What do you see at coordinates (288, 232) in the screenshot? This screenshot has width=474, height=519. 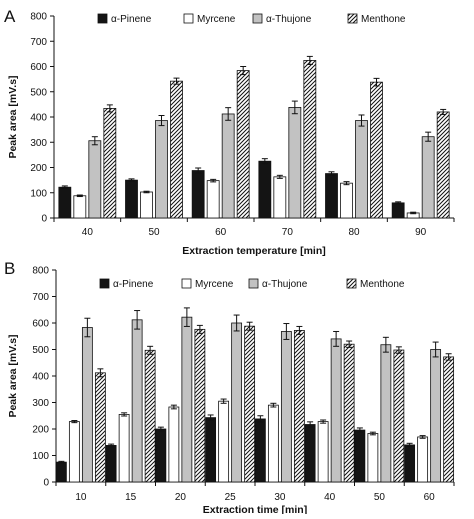 I see `x-tick-label: 70` at bounding box center [288, 232].